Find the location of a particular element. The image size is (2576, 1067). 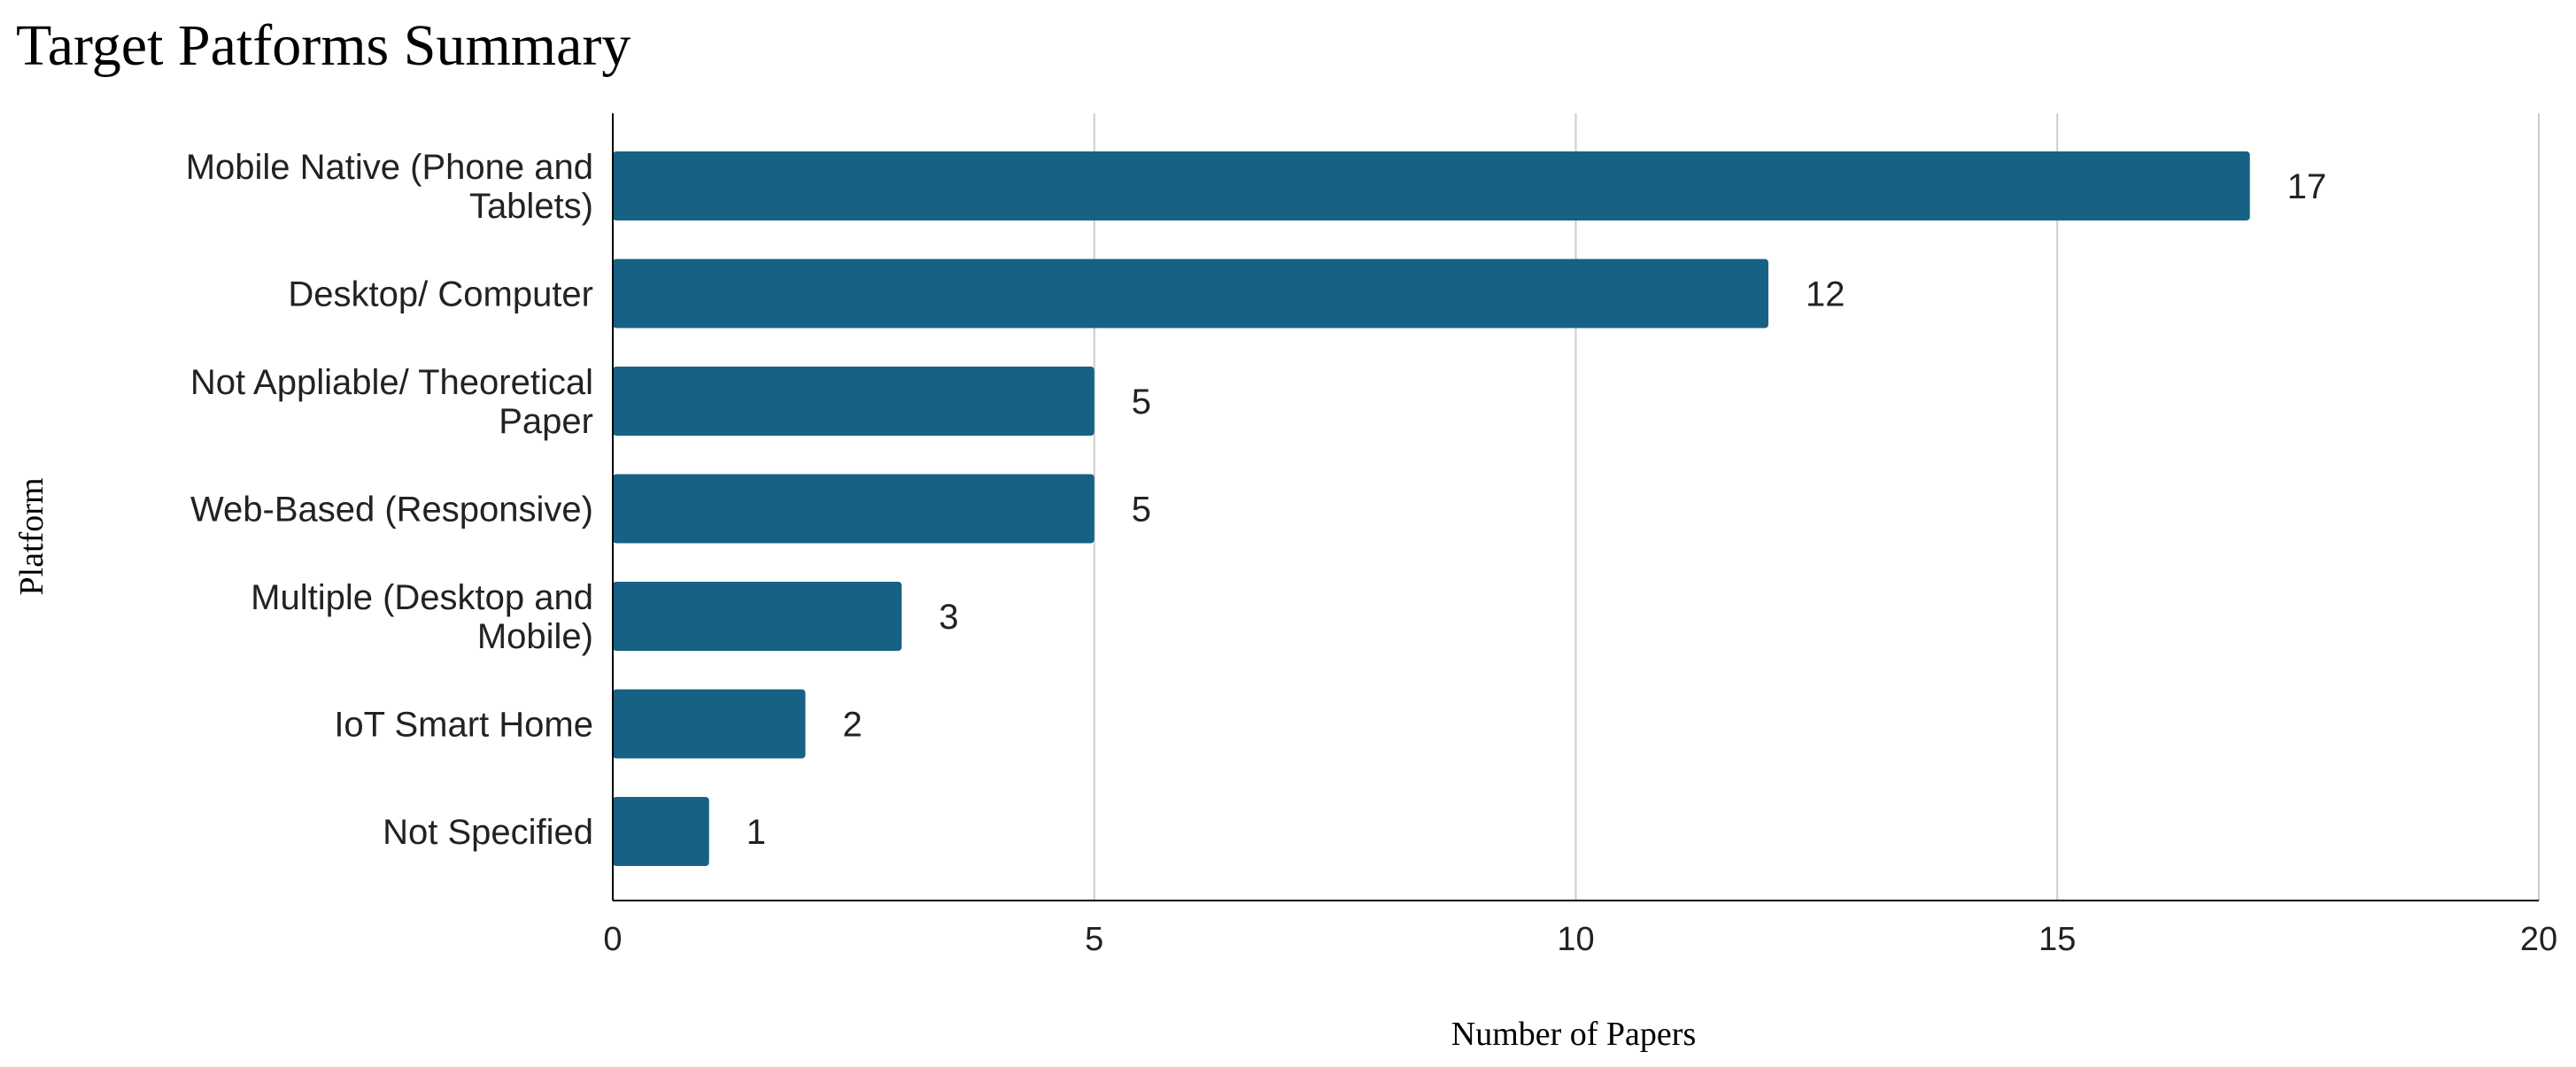

x-tick-label-0: 0 is located at coordinates (612, 939).